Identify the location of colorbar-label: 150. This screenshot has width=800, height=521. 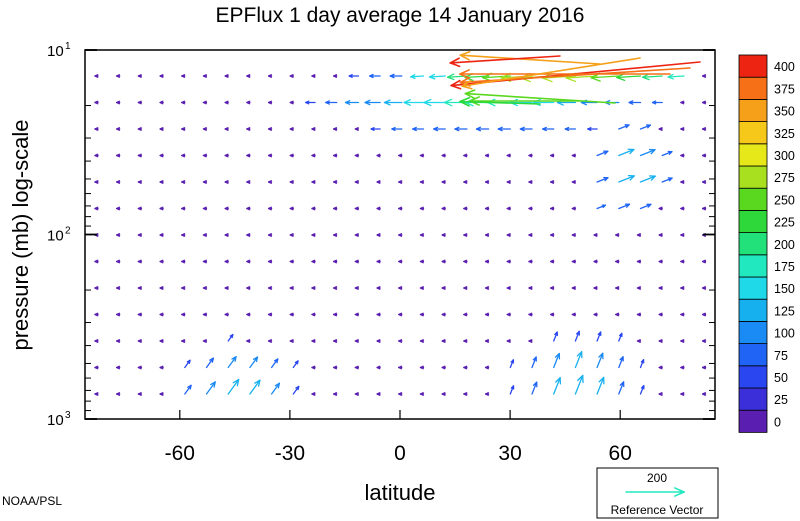
(784, 289).